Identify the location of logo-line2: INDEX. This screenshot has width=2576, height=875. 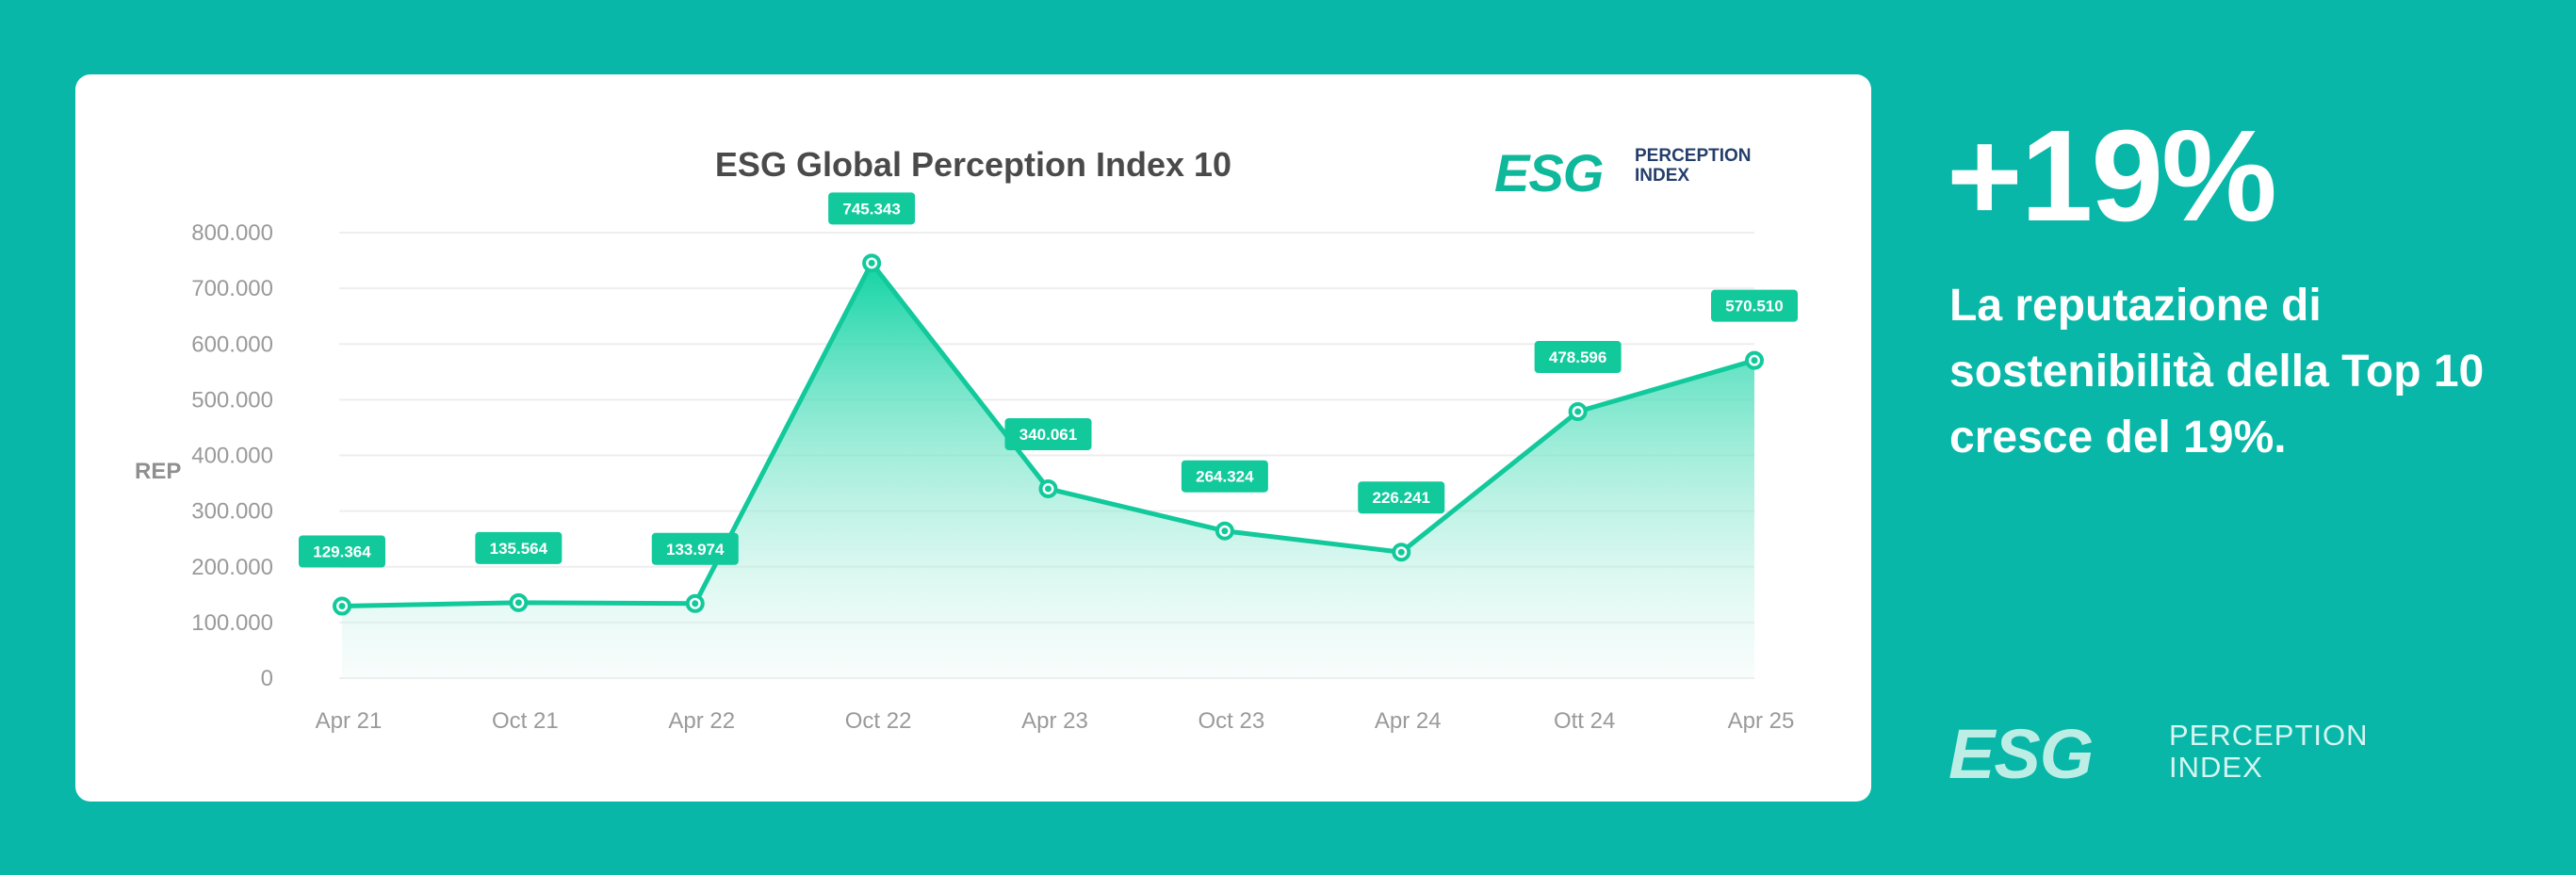
(1662, 176).